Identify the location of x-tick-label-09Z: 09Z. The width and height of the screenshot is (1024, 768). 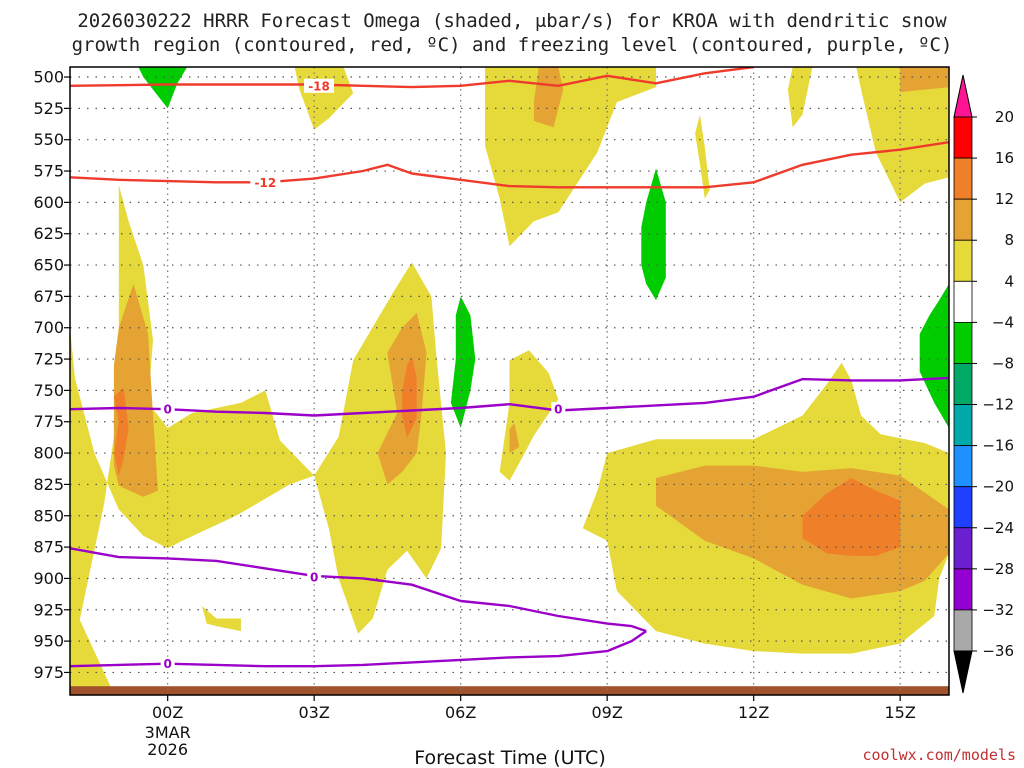
(607, 712).